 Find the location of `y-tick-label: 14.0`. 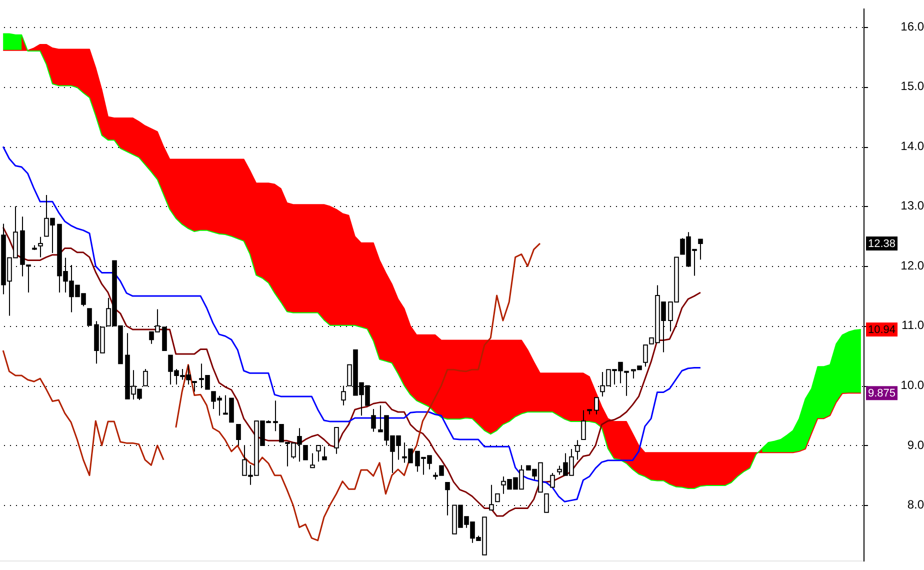

y-tick-label: 14.0 is located at coordinates (912, 145).